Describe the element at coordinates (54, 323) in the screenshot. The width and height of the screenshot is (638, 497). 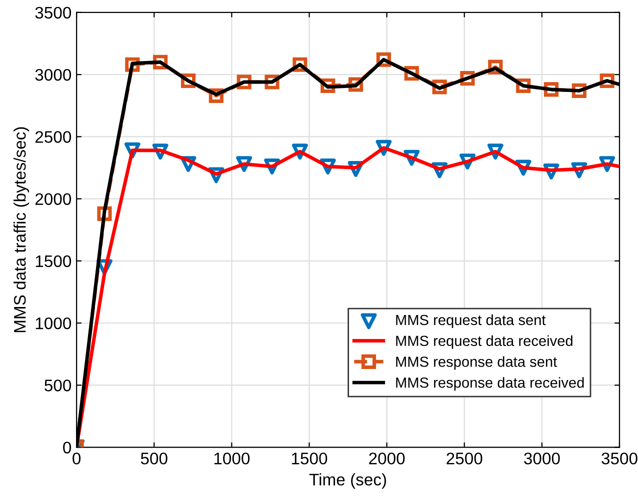
I see `y-tick-label: 1000` at that location.